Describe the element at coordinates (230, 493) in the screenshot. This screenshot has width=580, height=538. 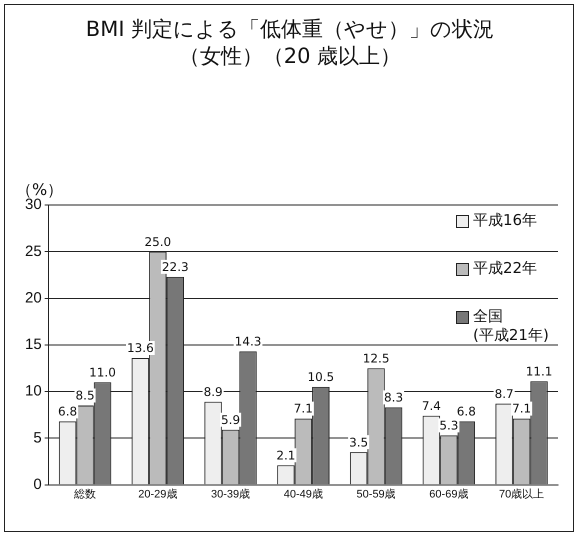
I see `x-tick-label: 30-39歳` at that location.